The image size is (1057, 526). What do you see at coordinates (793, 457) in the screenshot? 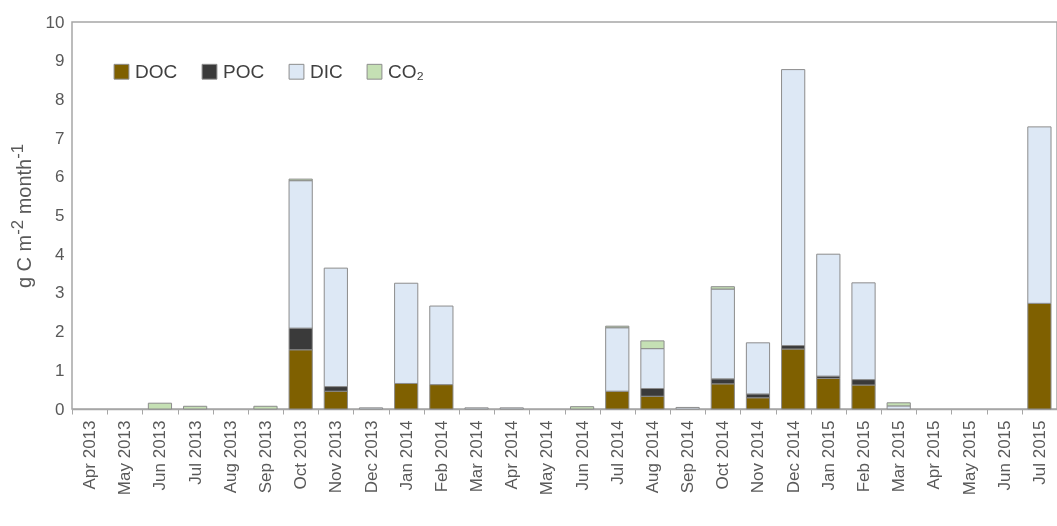
I see `x-tick-label: Dec 2014` at bounding box center [793, 457].